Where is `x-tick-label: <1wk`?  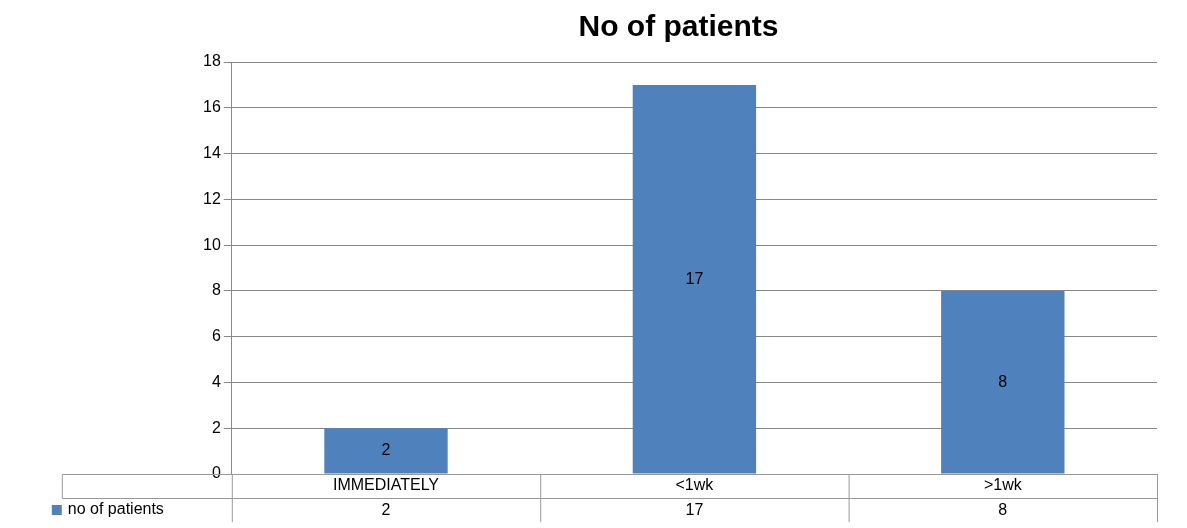 x-tick-label: <1wk is located at coordinates (695, 485).